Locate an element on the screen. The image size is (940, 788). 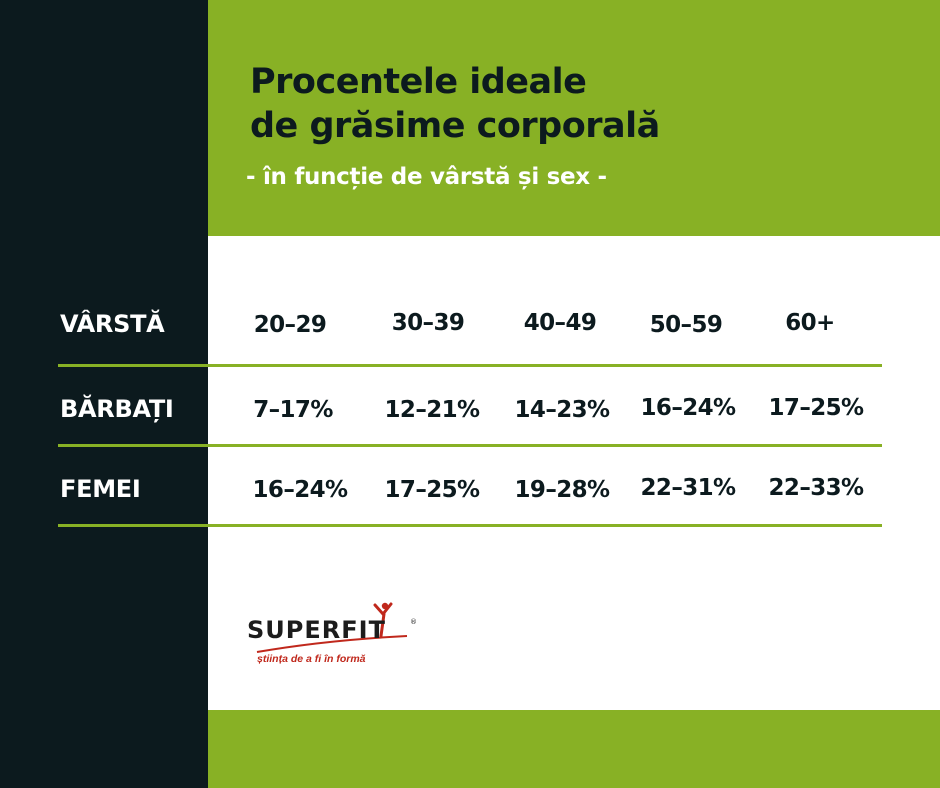
superfit-logo: SUPERFIT ® știința de a fi în formă is located at coordinates (332, 636).